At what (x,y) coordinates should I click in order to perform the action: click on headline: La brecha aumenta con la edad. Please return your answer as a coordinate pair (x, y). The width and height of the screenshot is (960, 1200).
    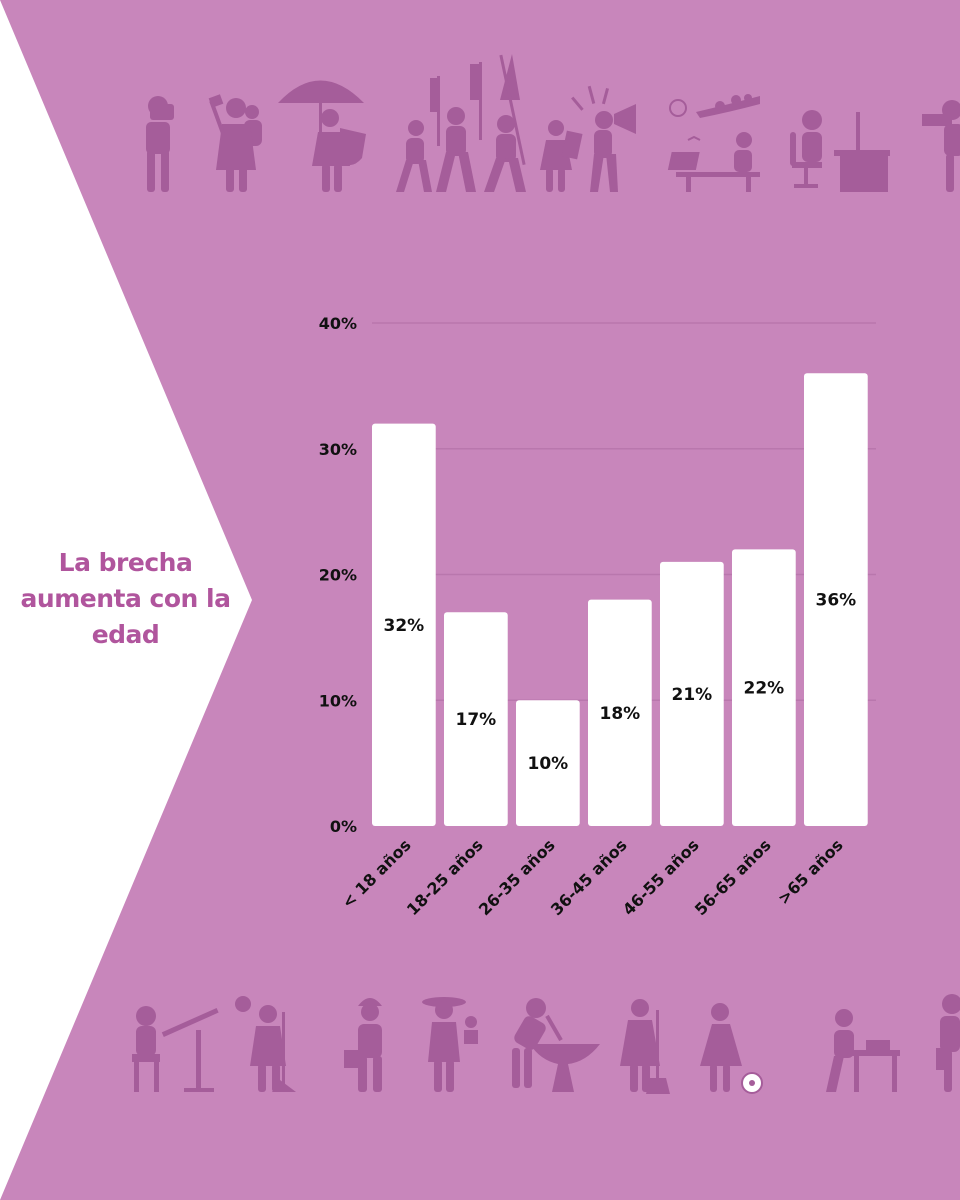
    Looking at the image, I should click on (125, 598).